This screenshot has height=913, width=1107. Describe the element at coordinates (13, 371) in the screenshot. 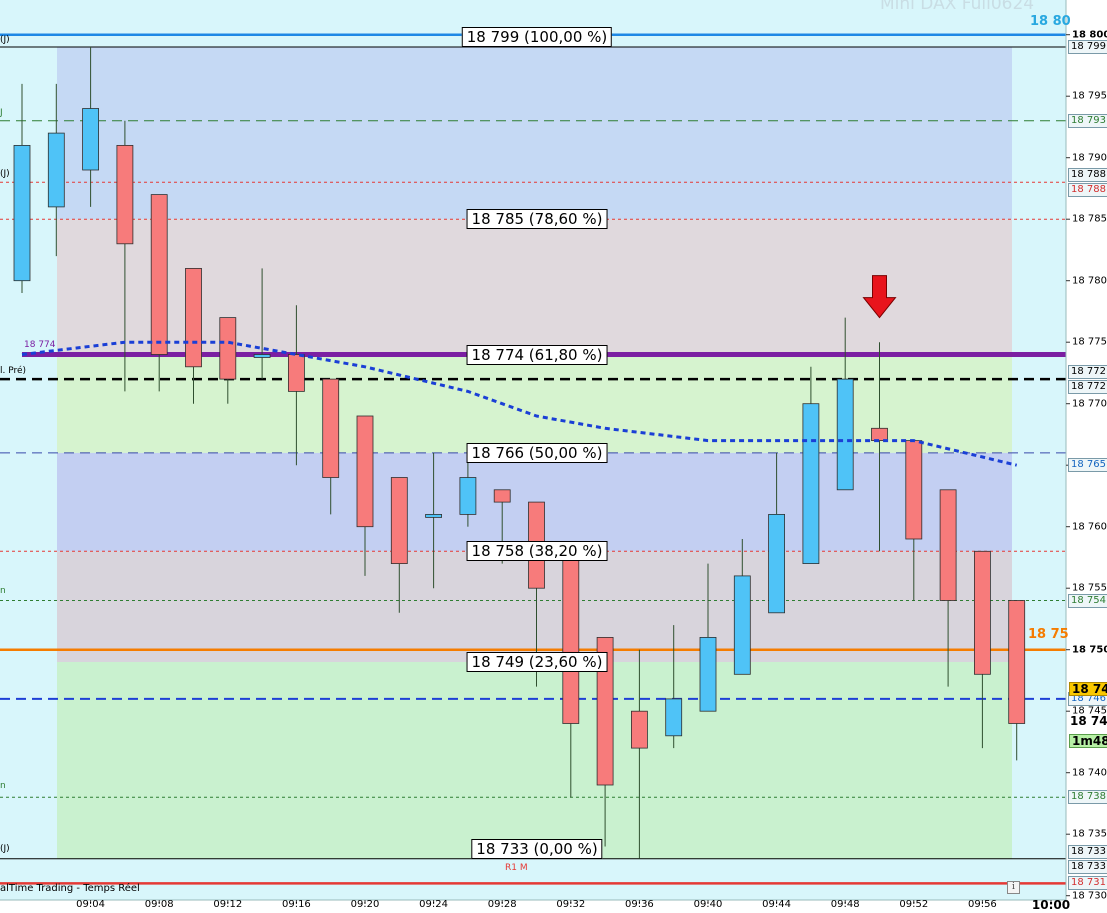

I see `previous-close-label: l. Pré)` at that location.